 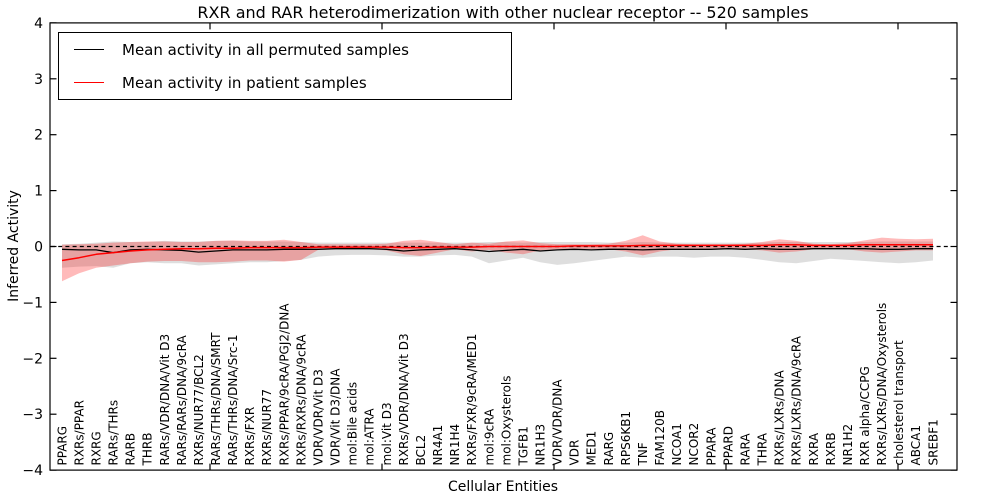 What do you see at coordinates (848, 445) in the screenshot?
I see `x-tick-label: NR1H2` at bounding box center [848, 445].